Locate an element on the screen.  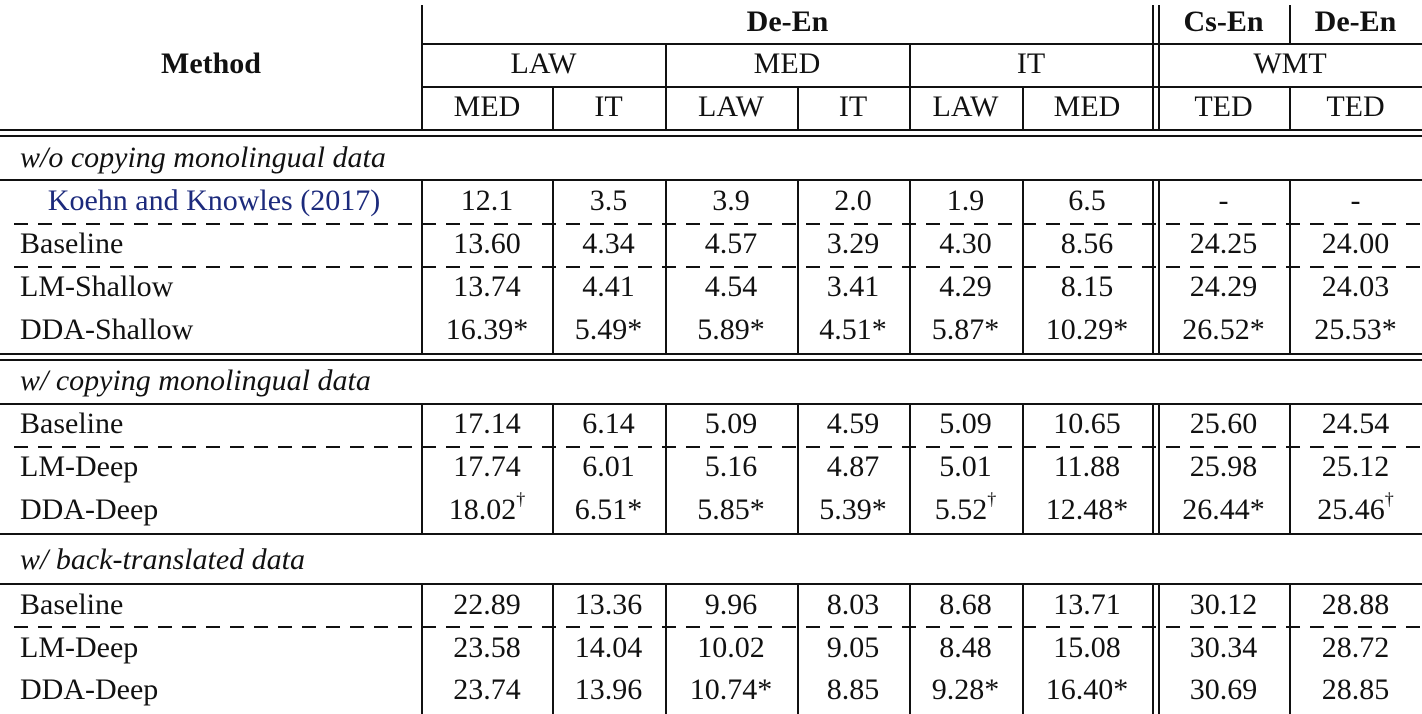
score-cell: 30.69 is located at coordinates (1223, 689).